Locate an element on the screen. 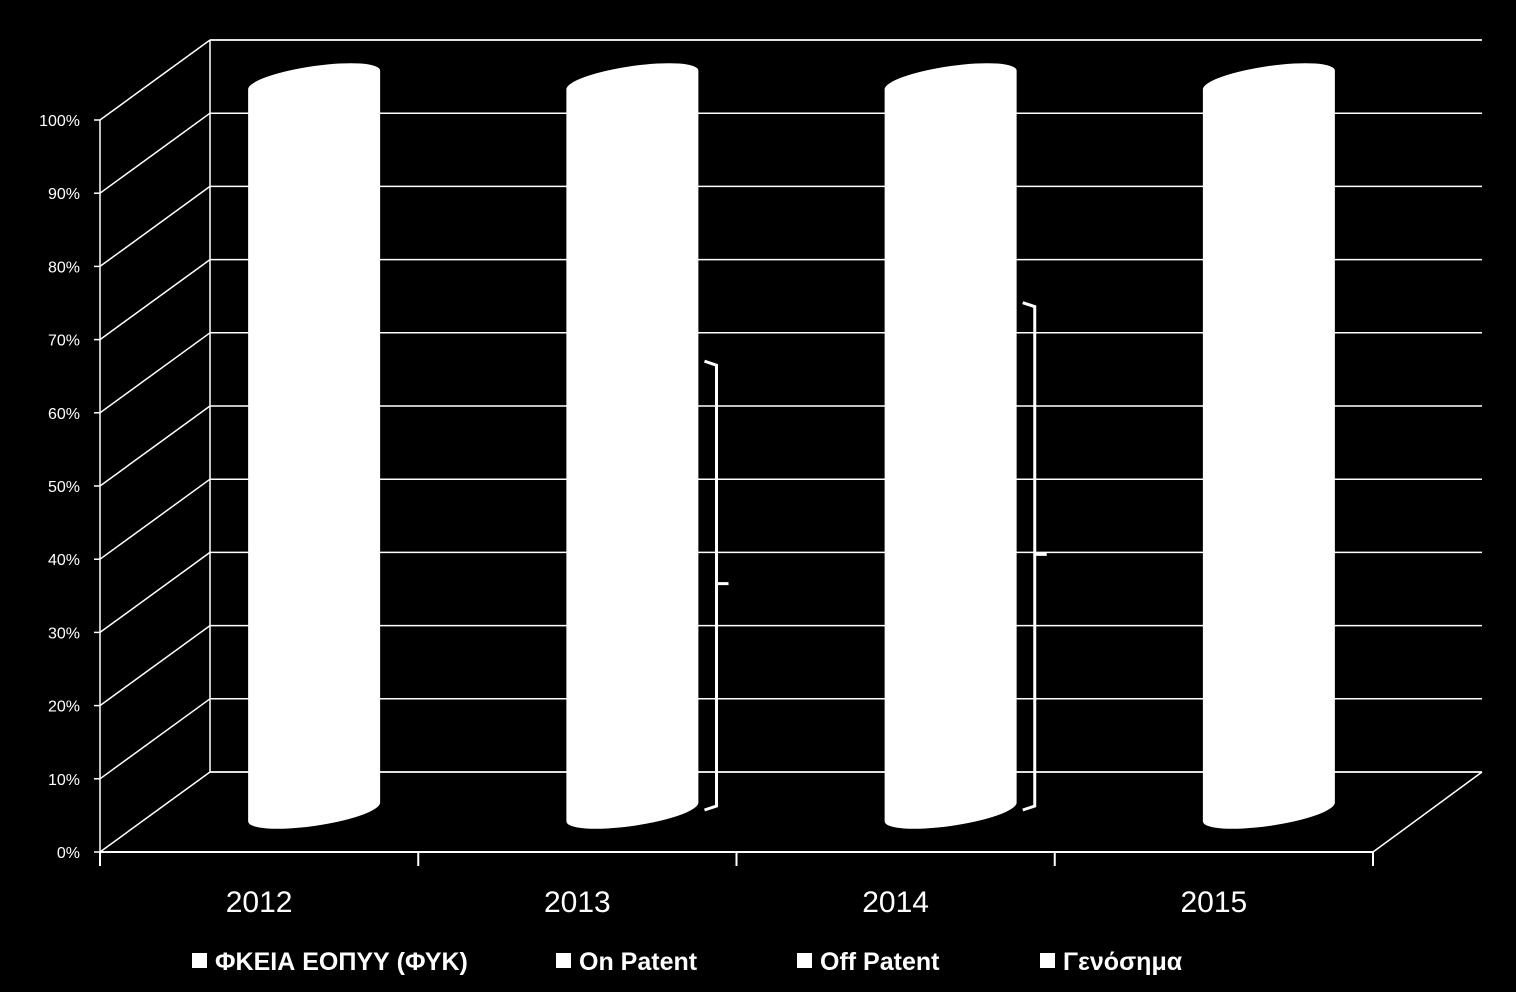 This screenshot has width=1516, height=992. bar-cylinder-2015 is located at coordinates (1268, 446).